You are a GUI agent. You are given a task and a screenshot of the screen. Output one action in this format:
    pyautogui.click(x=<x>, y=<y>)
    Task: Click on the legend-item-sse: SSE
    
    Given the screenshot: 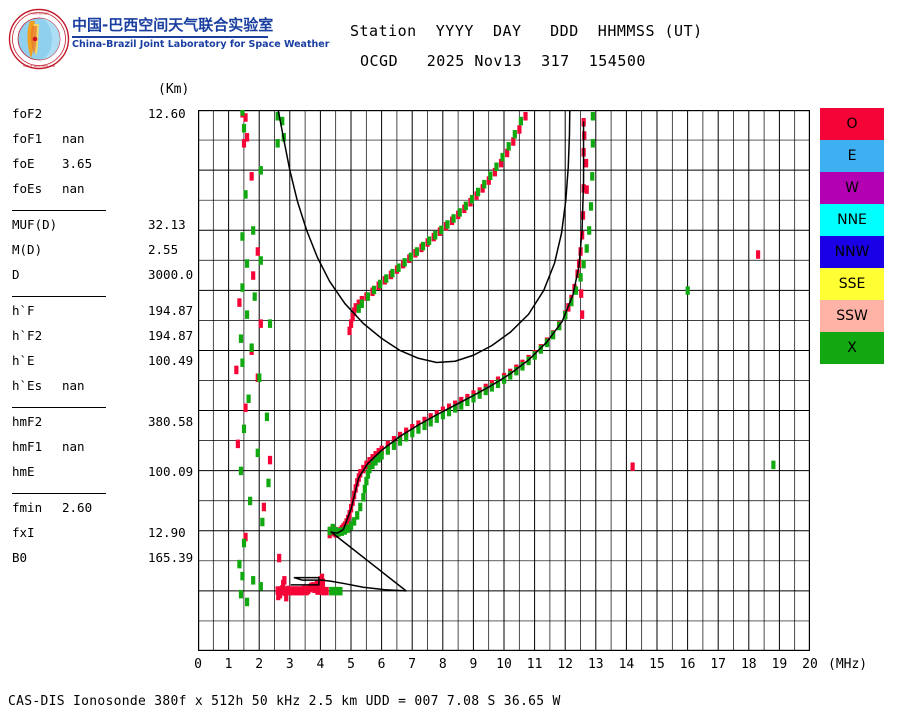 What is the action you would take?
    pyautogui.click(x=852, y=284)
    